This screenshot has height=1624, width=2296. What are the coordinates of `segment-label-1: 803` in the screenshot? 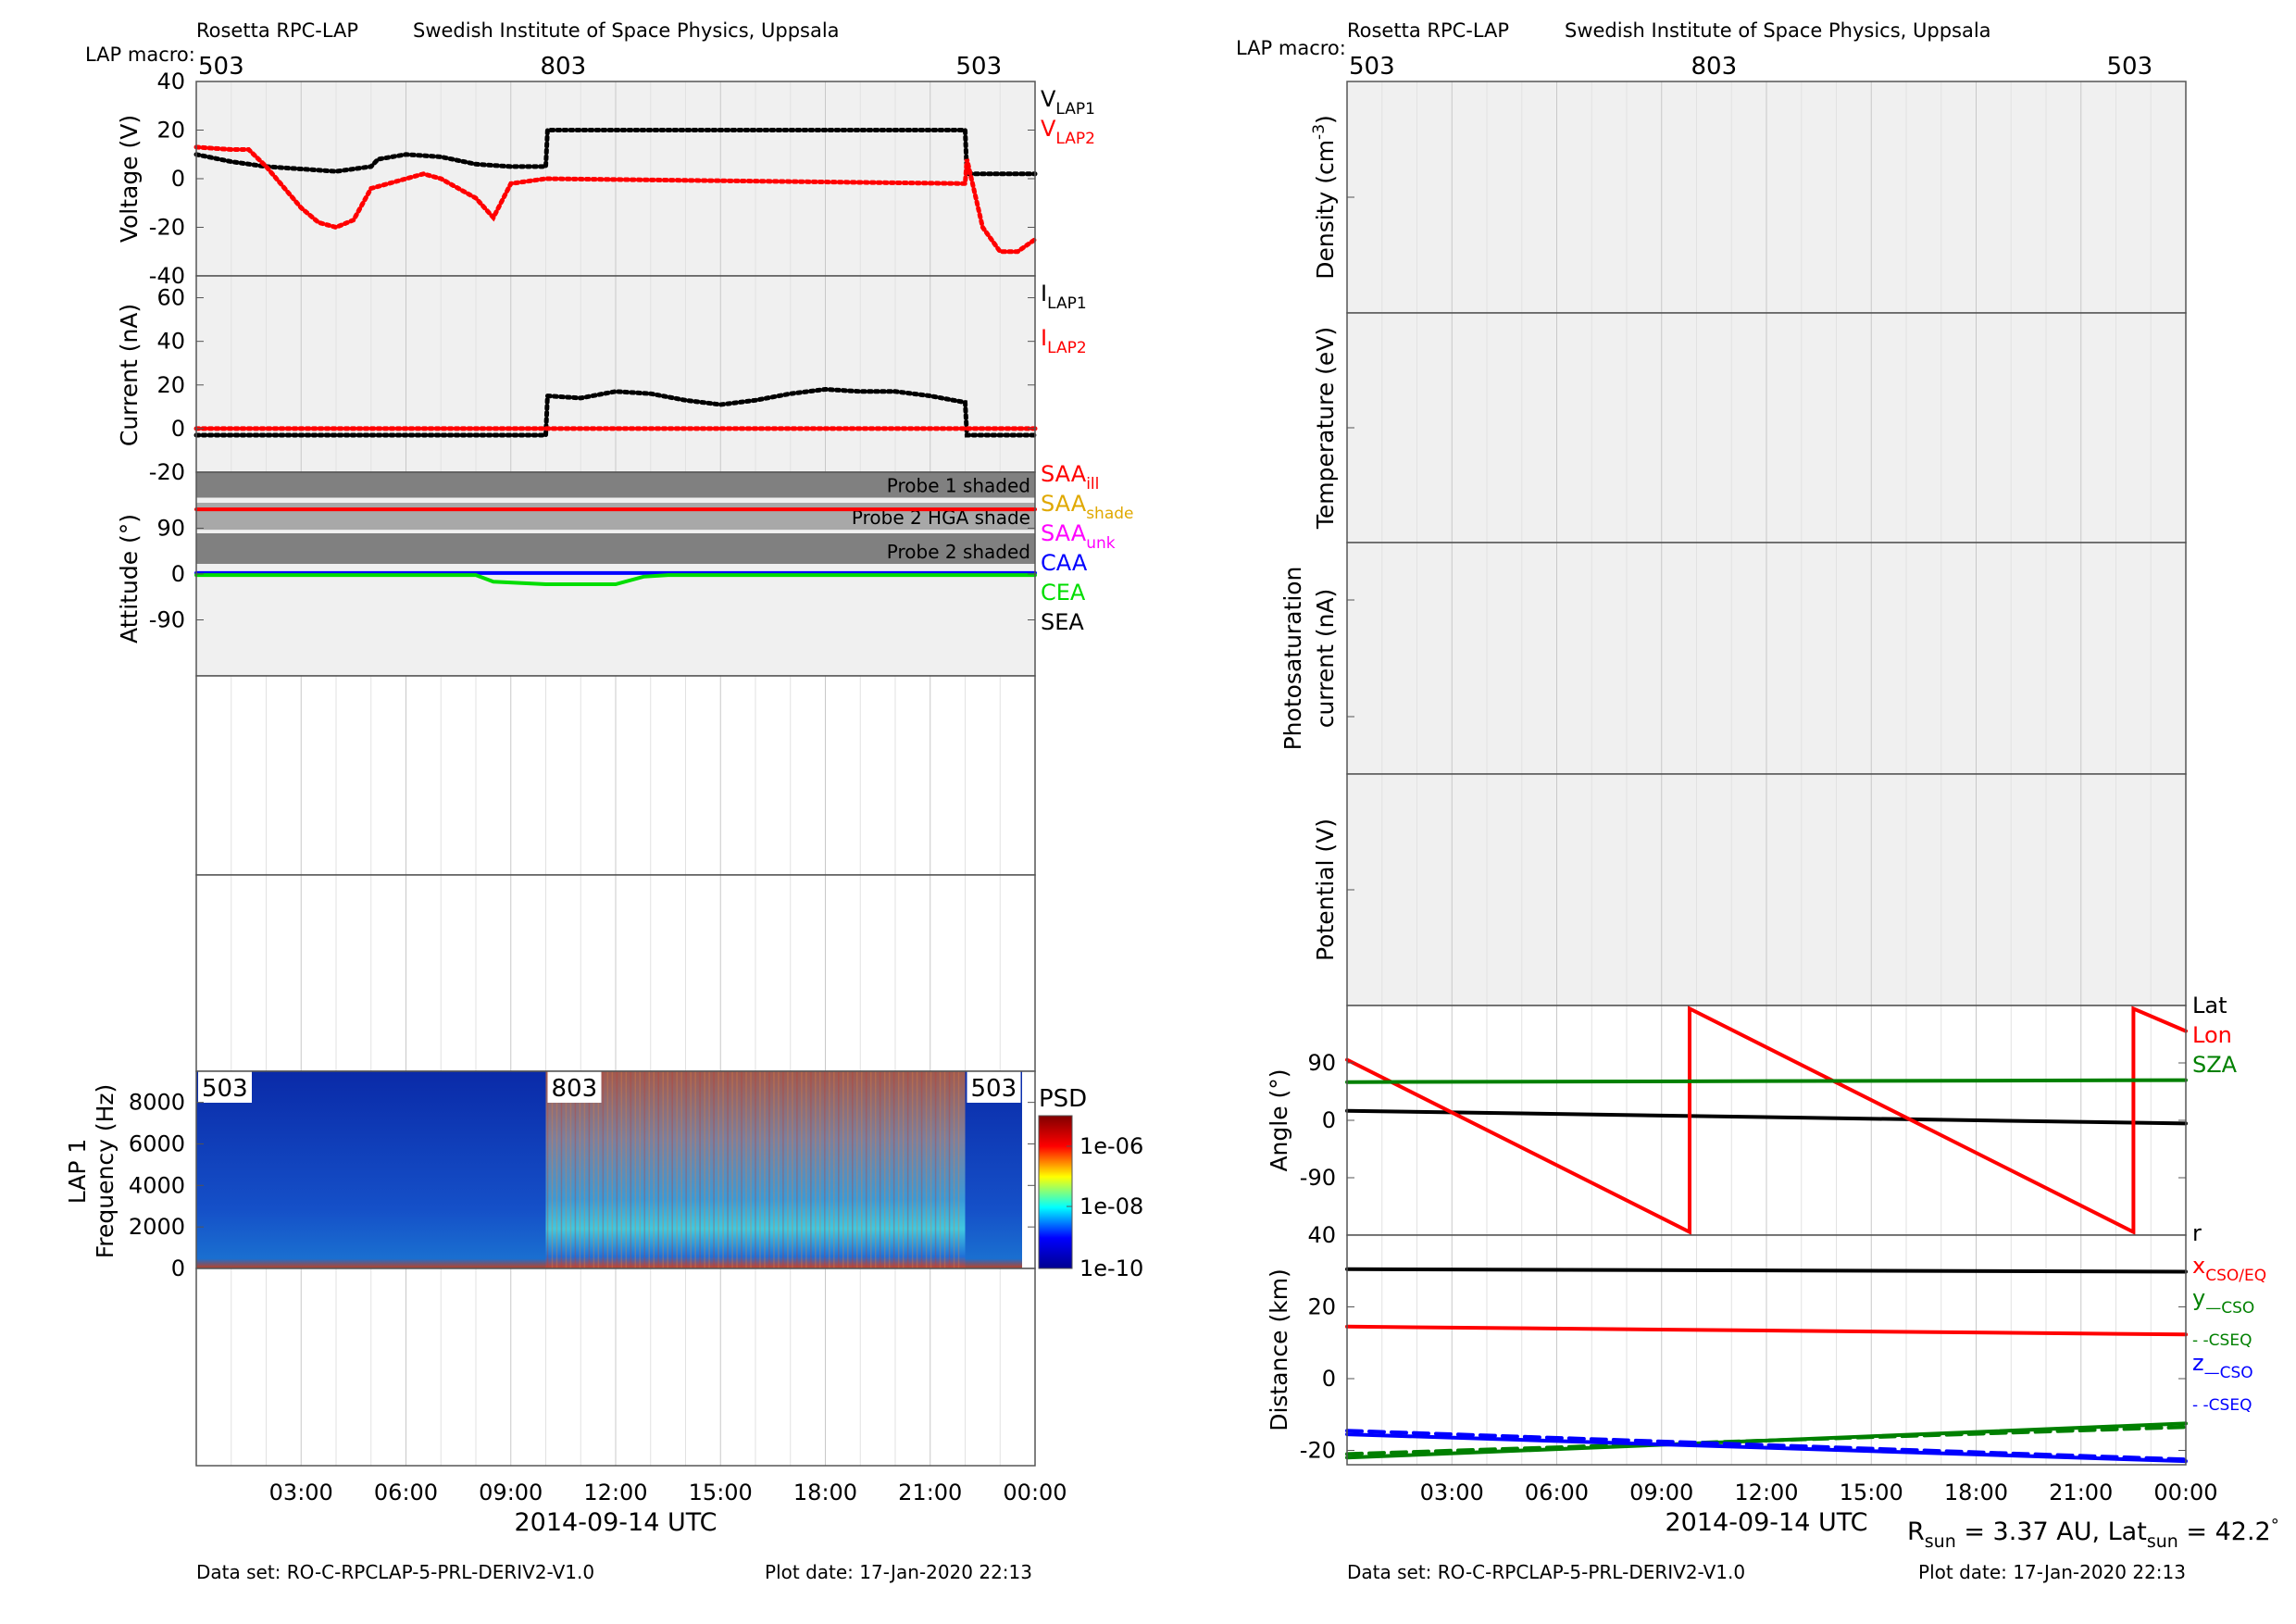 It's located at (575, 1089).